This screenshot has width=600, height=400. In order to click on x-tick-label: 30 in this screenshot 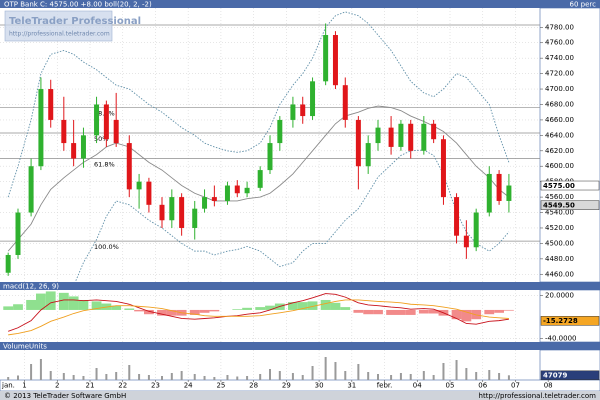, I will do `click(319, 386)`.